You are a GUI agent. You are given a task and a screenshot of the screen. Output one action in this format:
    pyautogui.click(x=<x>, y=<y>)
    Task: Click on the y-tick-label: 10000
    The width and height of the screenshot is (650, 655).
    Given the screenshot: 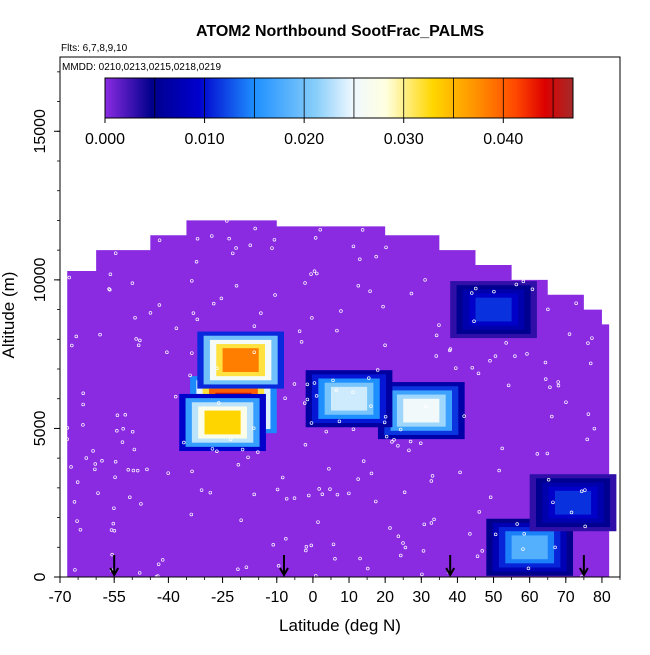 What is the action you would take?
    pyautogui.click(x=40, y=280)
    